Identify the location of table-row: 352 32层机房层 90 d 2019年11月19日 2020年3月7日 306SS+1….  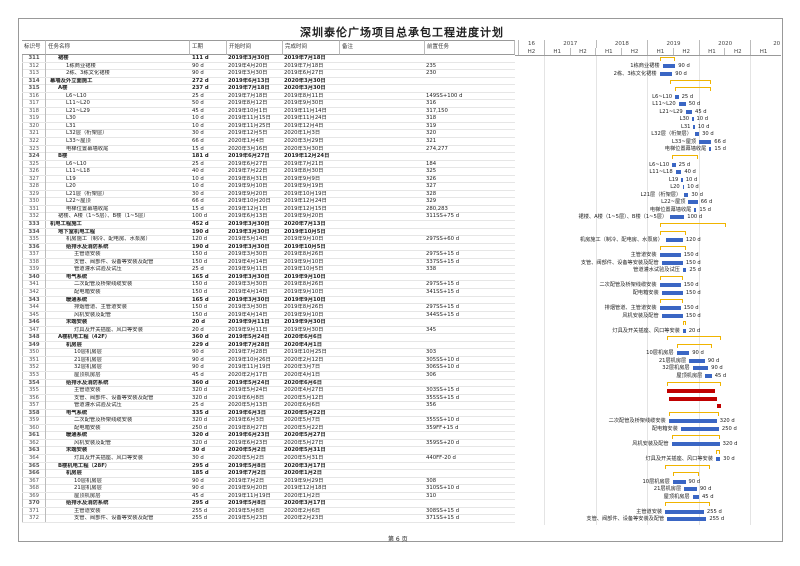
(268, 368).